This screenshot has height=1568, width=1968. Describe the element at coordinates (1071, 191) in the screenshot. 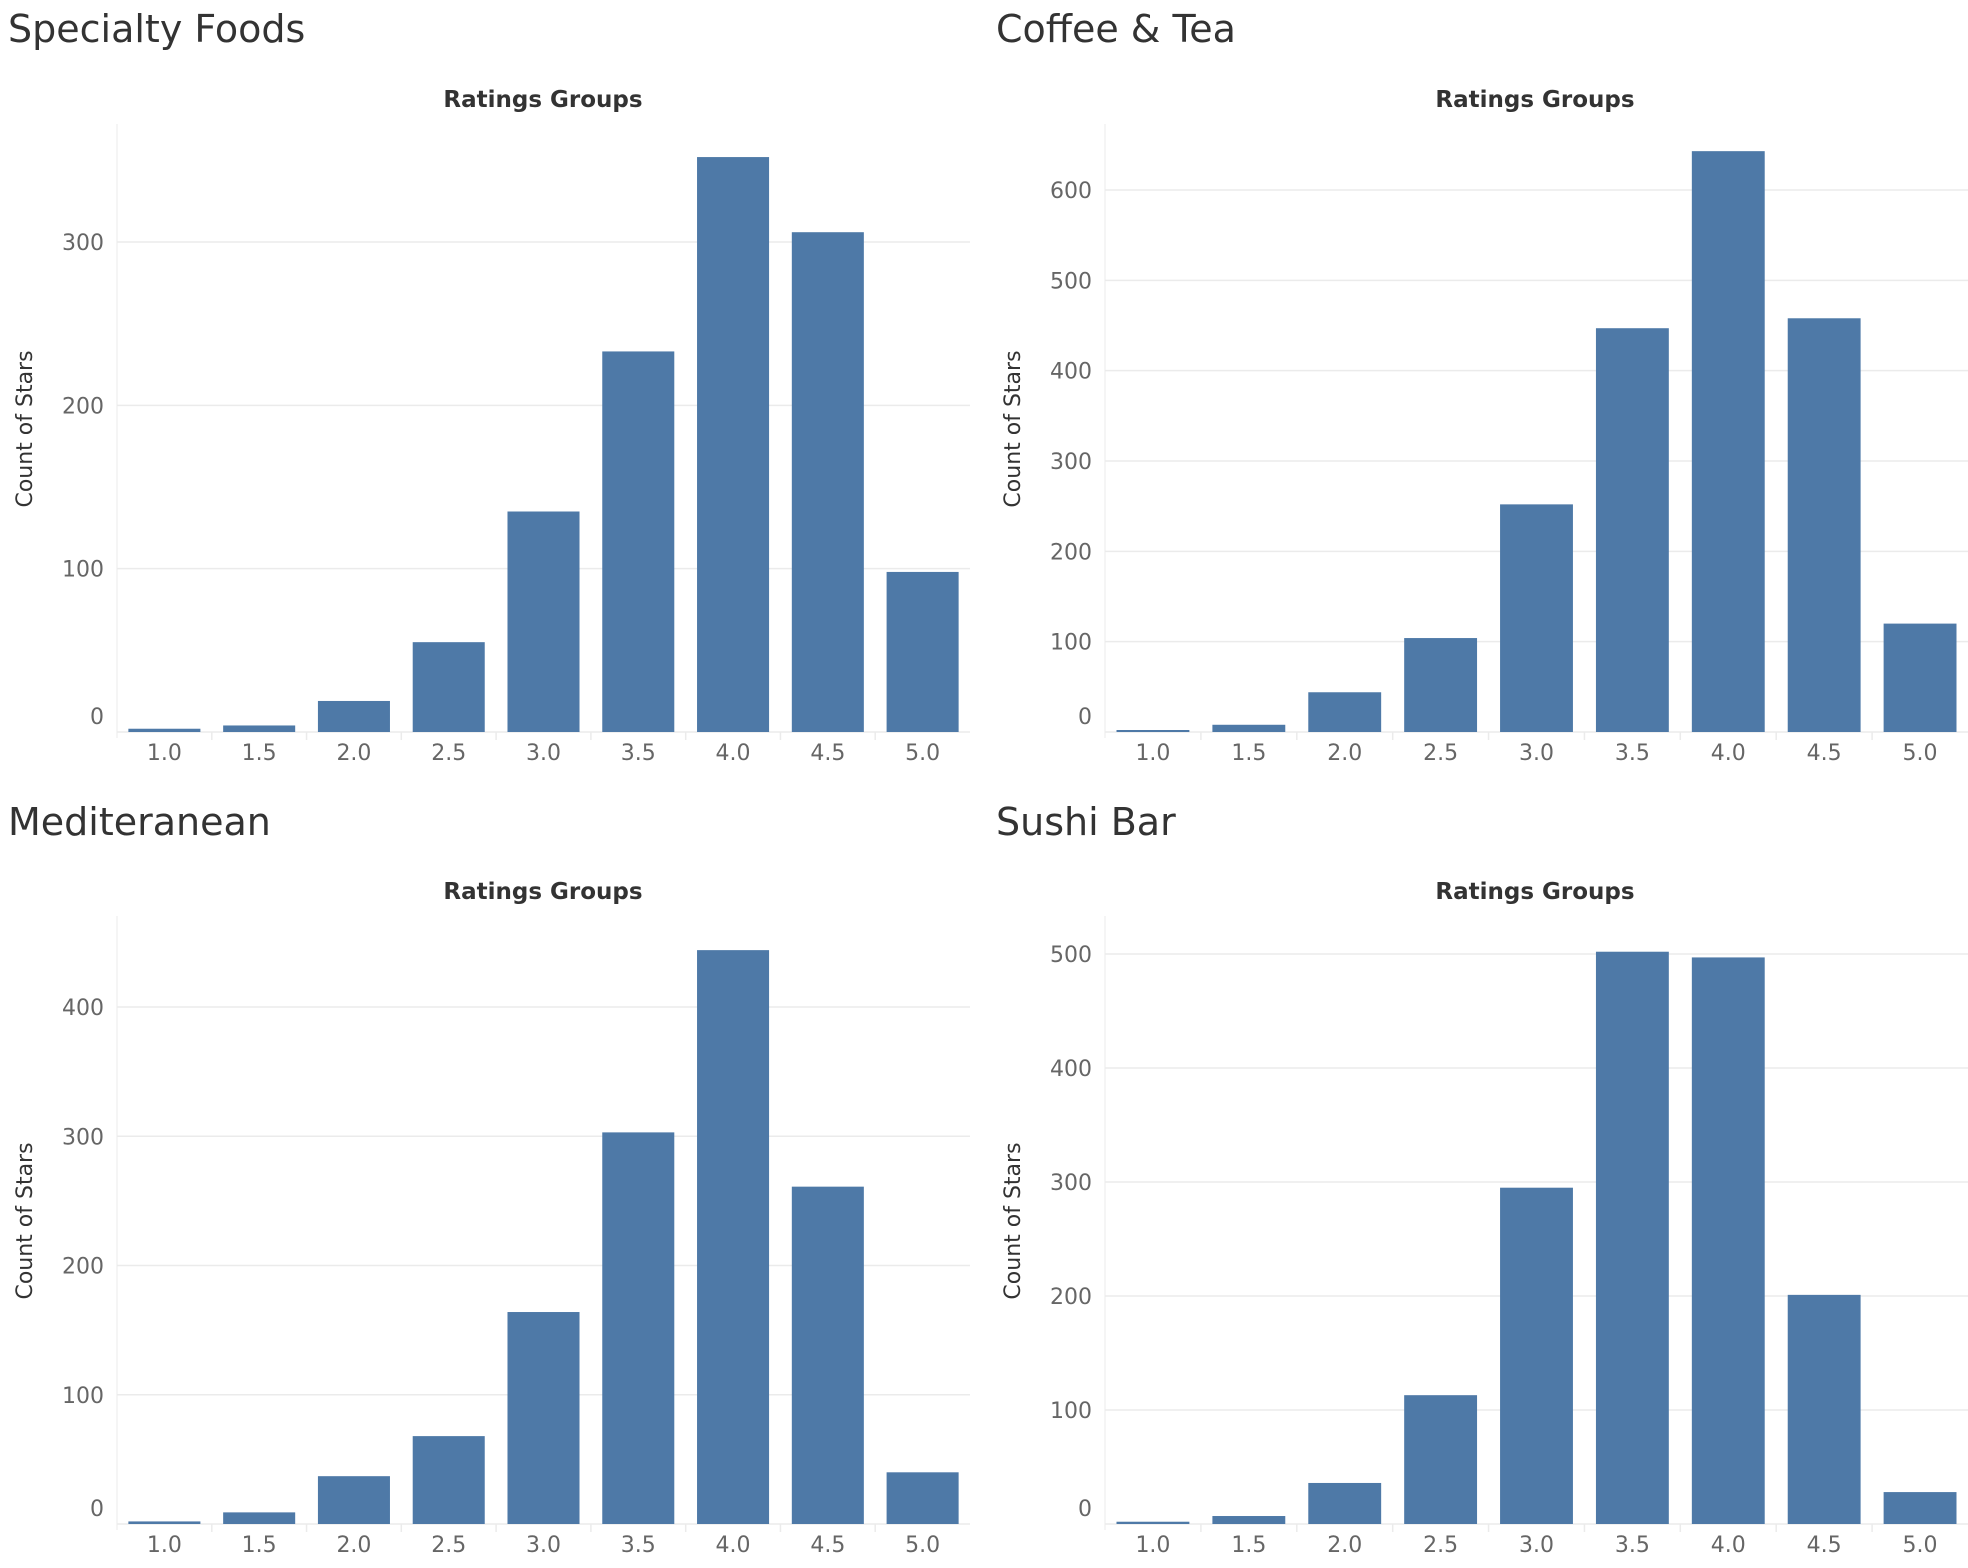

I see `y-tick-label: 600` at that location.